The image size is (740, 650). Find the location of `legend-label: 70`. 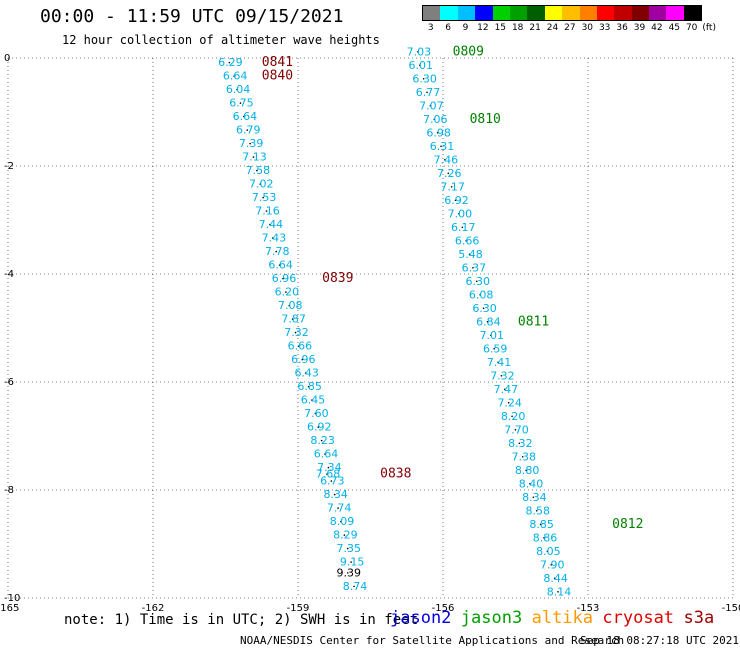

legend-label: 70 is located at coordinates (691, 28).